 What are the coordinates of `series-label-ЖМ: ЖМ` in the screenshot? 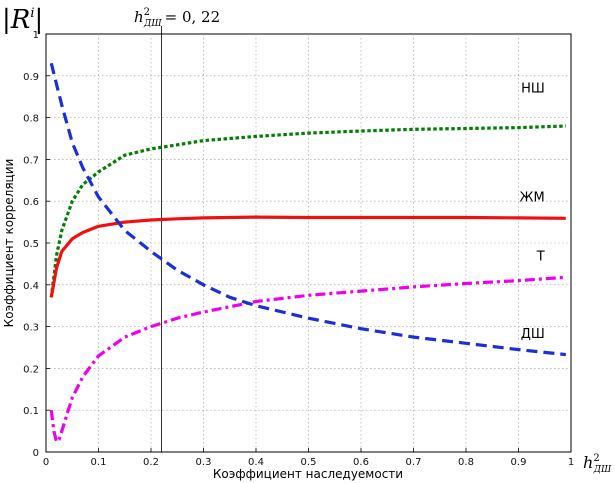 It's located at (532, 198).